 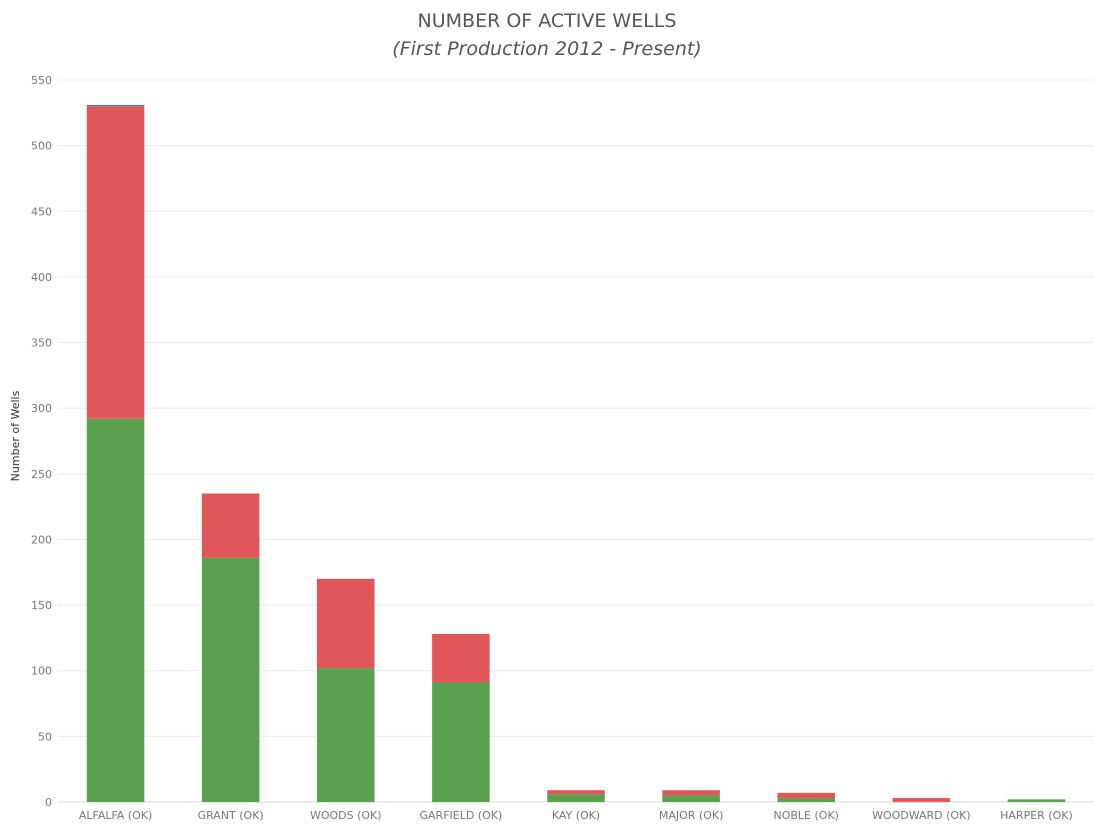 I want to click on x-tick-label: ALFALFA (OK), so click(x=115, y=815).